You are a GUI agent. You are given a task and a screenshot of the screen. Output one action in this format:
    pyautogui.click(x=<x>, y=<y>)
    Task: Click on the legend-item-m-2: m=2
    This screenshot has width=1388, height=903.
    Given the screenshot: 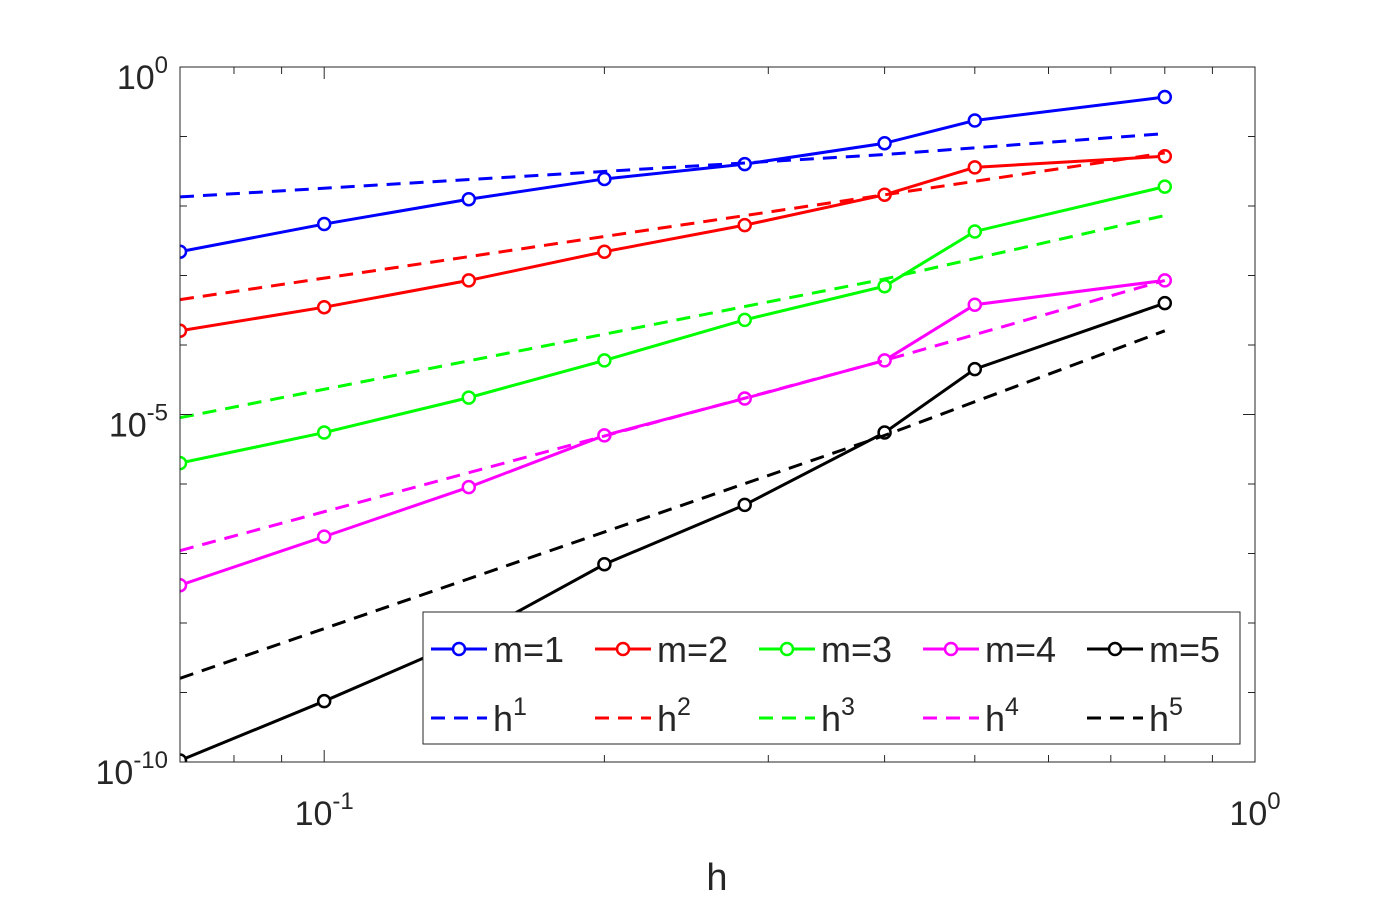 What is the action you would take?
    pyautogui.click(x=661, y=649)
    